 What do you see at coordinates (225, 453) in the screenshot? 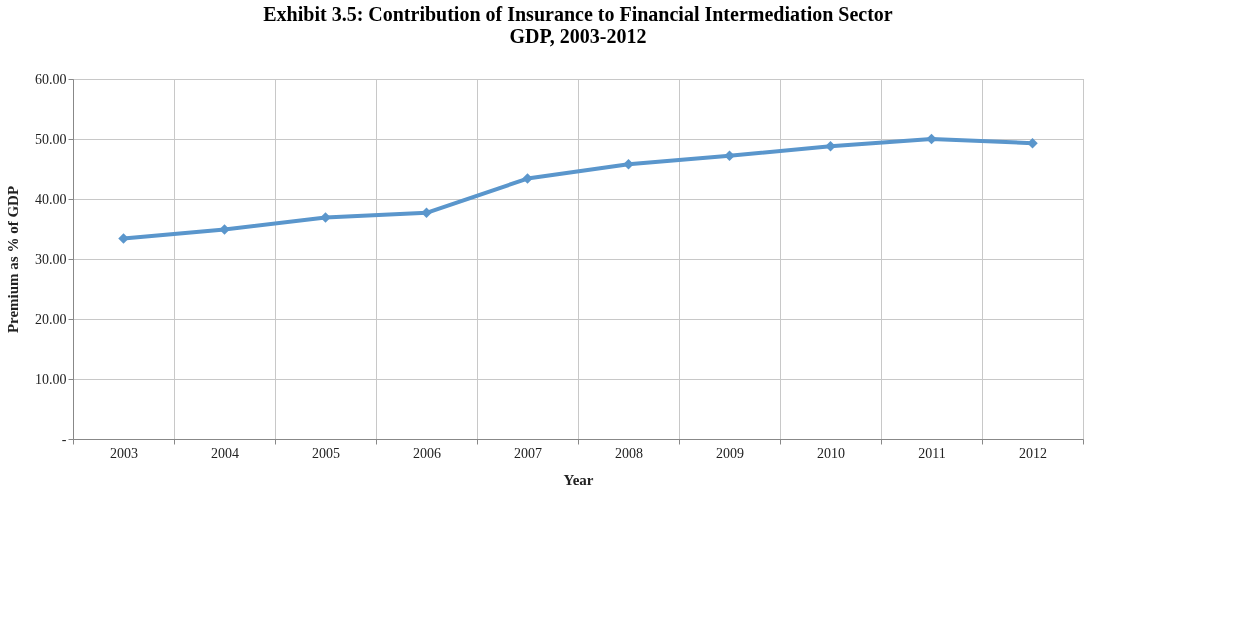
I see `x-tick-label: 2004` at bounding box center [225, 453].